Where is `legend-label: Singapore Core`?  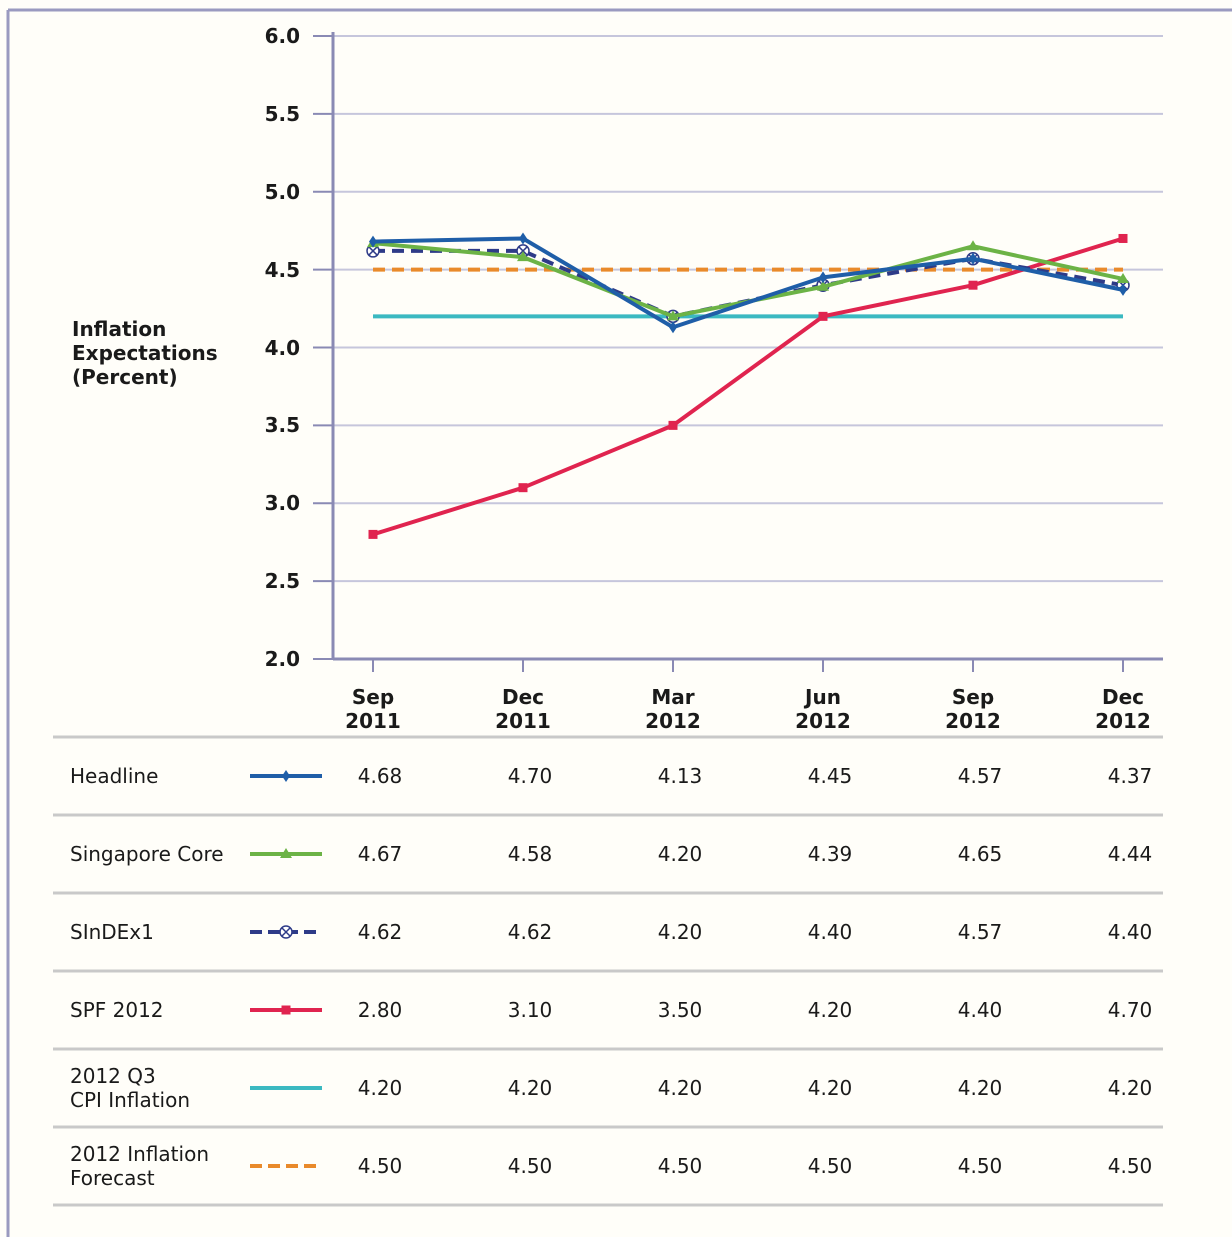
legend-label: Singapore Core is located at coordinates (147, 854).